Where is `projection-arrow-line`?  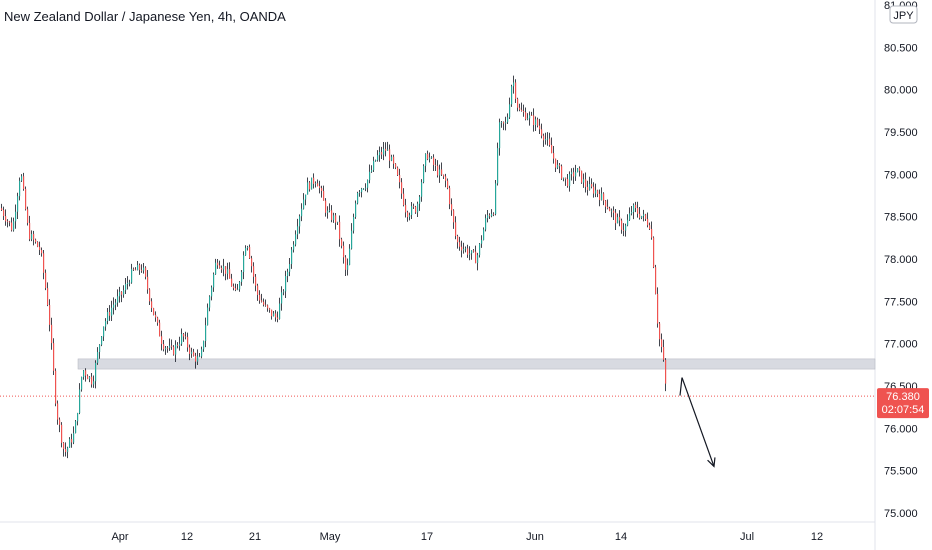
projection-arrow-line is located at coordinates (698, 422).